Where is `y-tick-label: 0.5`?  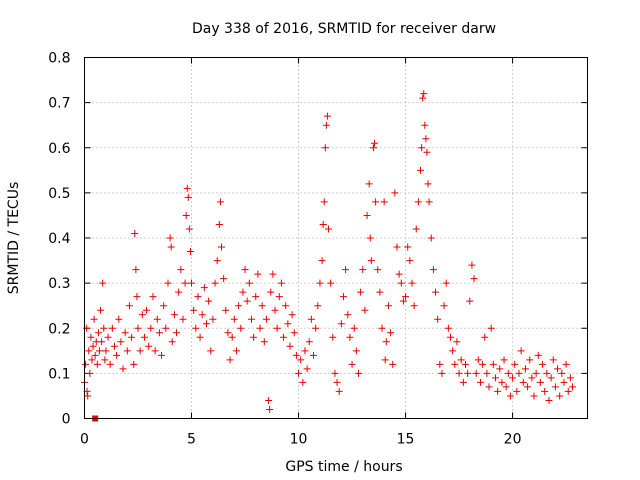 y-tick-label: 0.5 is located at coordinates (59, 194).